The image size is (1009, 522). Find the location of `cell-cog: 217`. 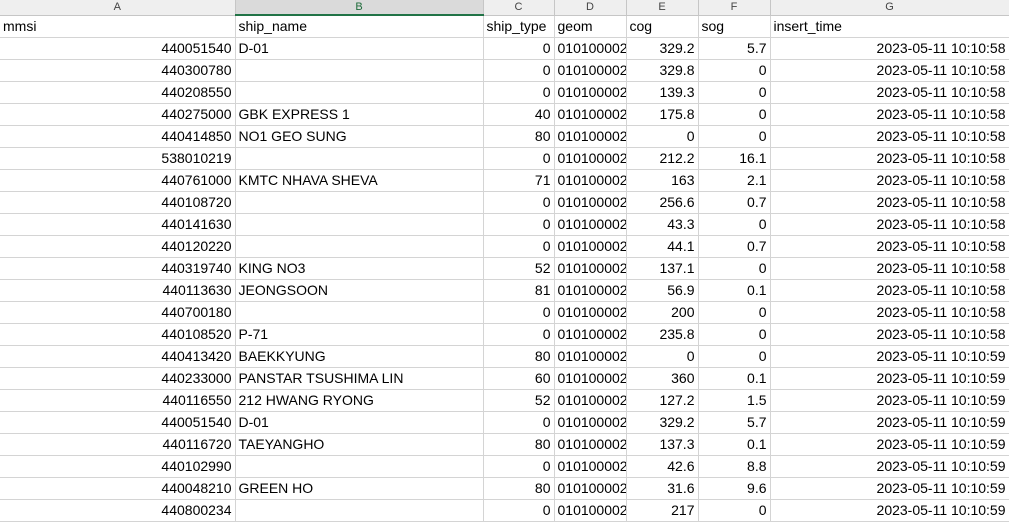

cell-cog: 217 is located at coordinates (662, 510).